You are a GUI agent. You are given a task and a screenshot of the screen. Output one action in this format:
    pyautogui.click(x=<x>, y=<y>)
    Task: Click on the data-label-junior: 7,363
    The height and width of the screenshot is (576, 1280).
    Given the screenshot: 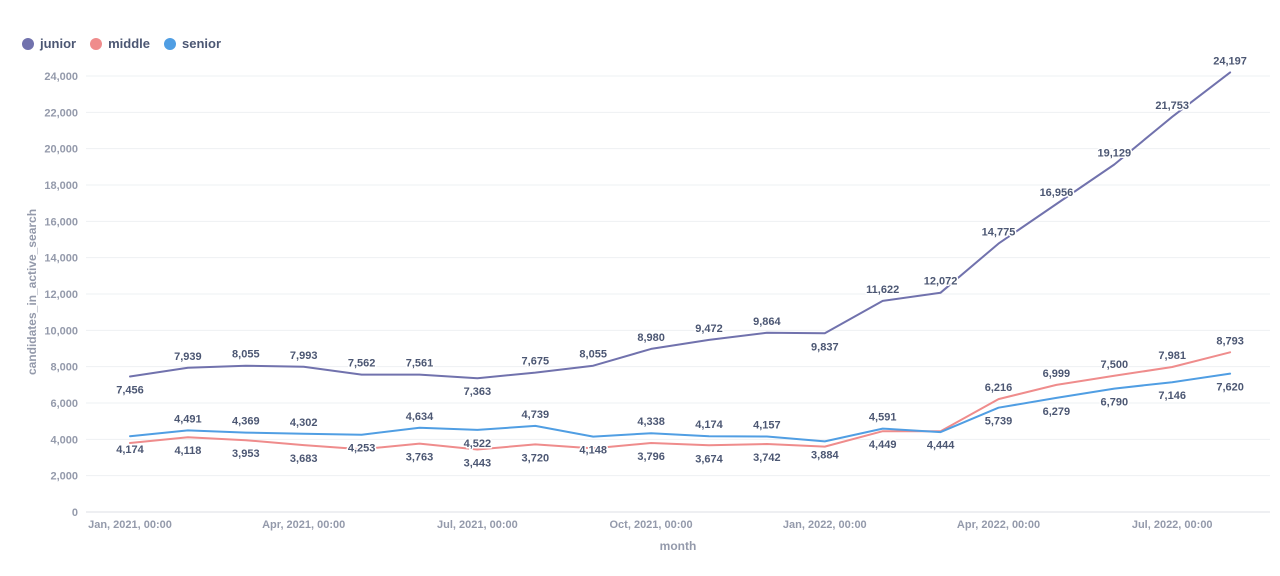 What is the action you would take?
    pyautogui.click(x=478, y=392)
    